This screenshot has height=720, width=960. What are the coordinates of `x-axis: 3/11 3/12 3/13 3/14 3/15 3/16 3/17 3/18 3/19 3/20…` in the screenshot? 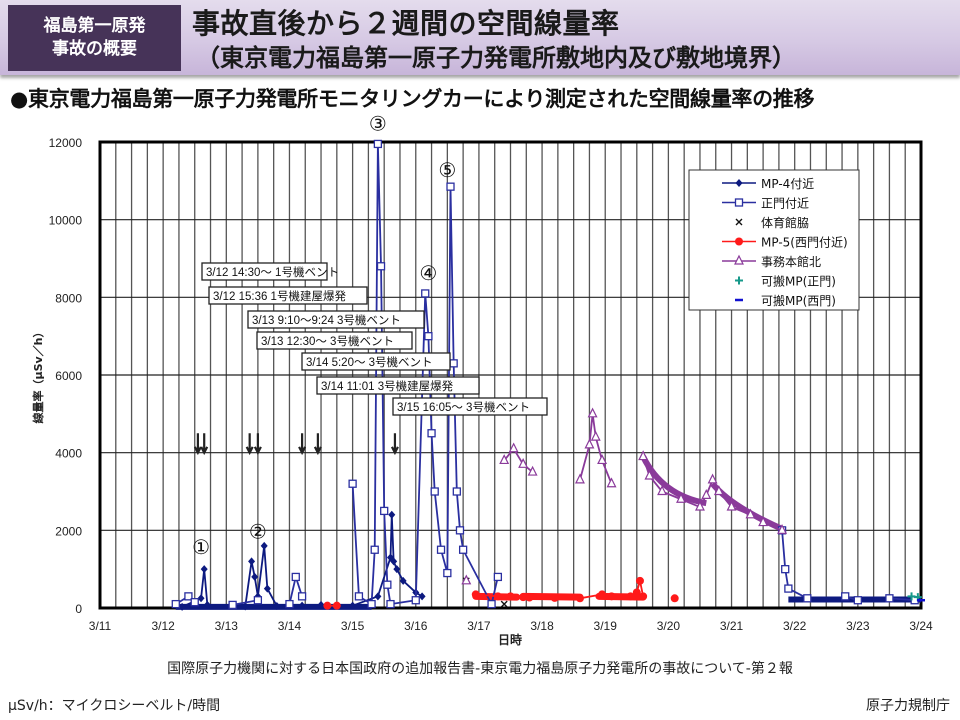 It's located at (511, 626).